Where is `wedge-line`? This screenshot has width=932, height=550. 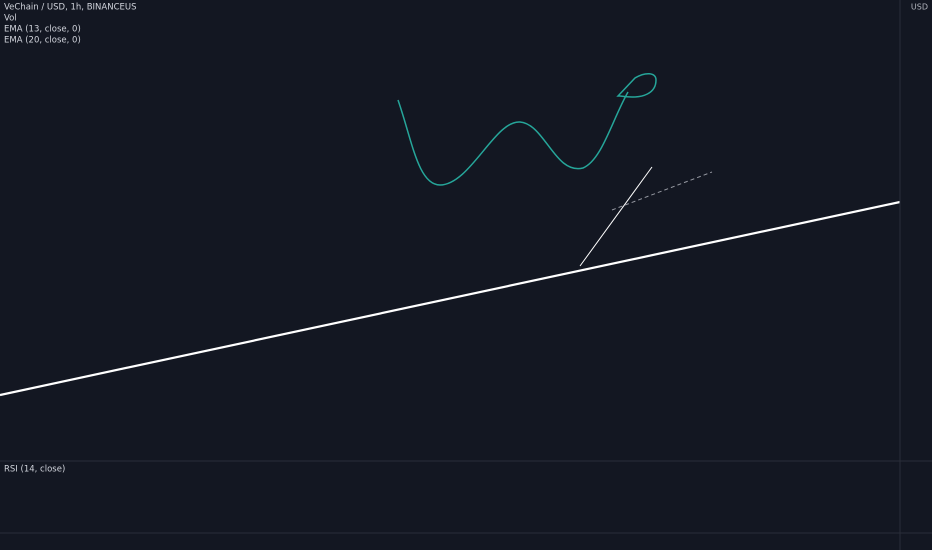
wedge-line is located at coordinates (616, 216).